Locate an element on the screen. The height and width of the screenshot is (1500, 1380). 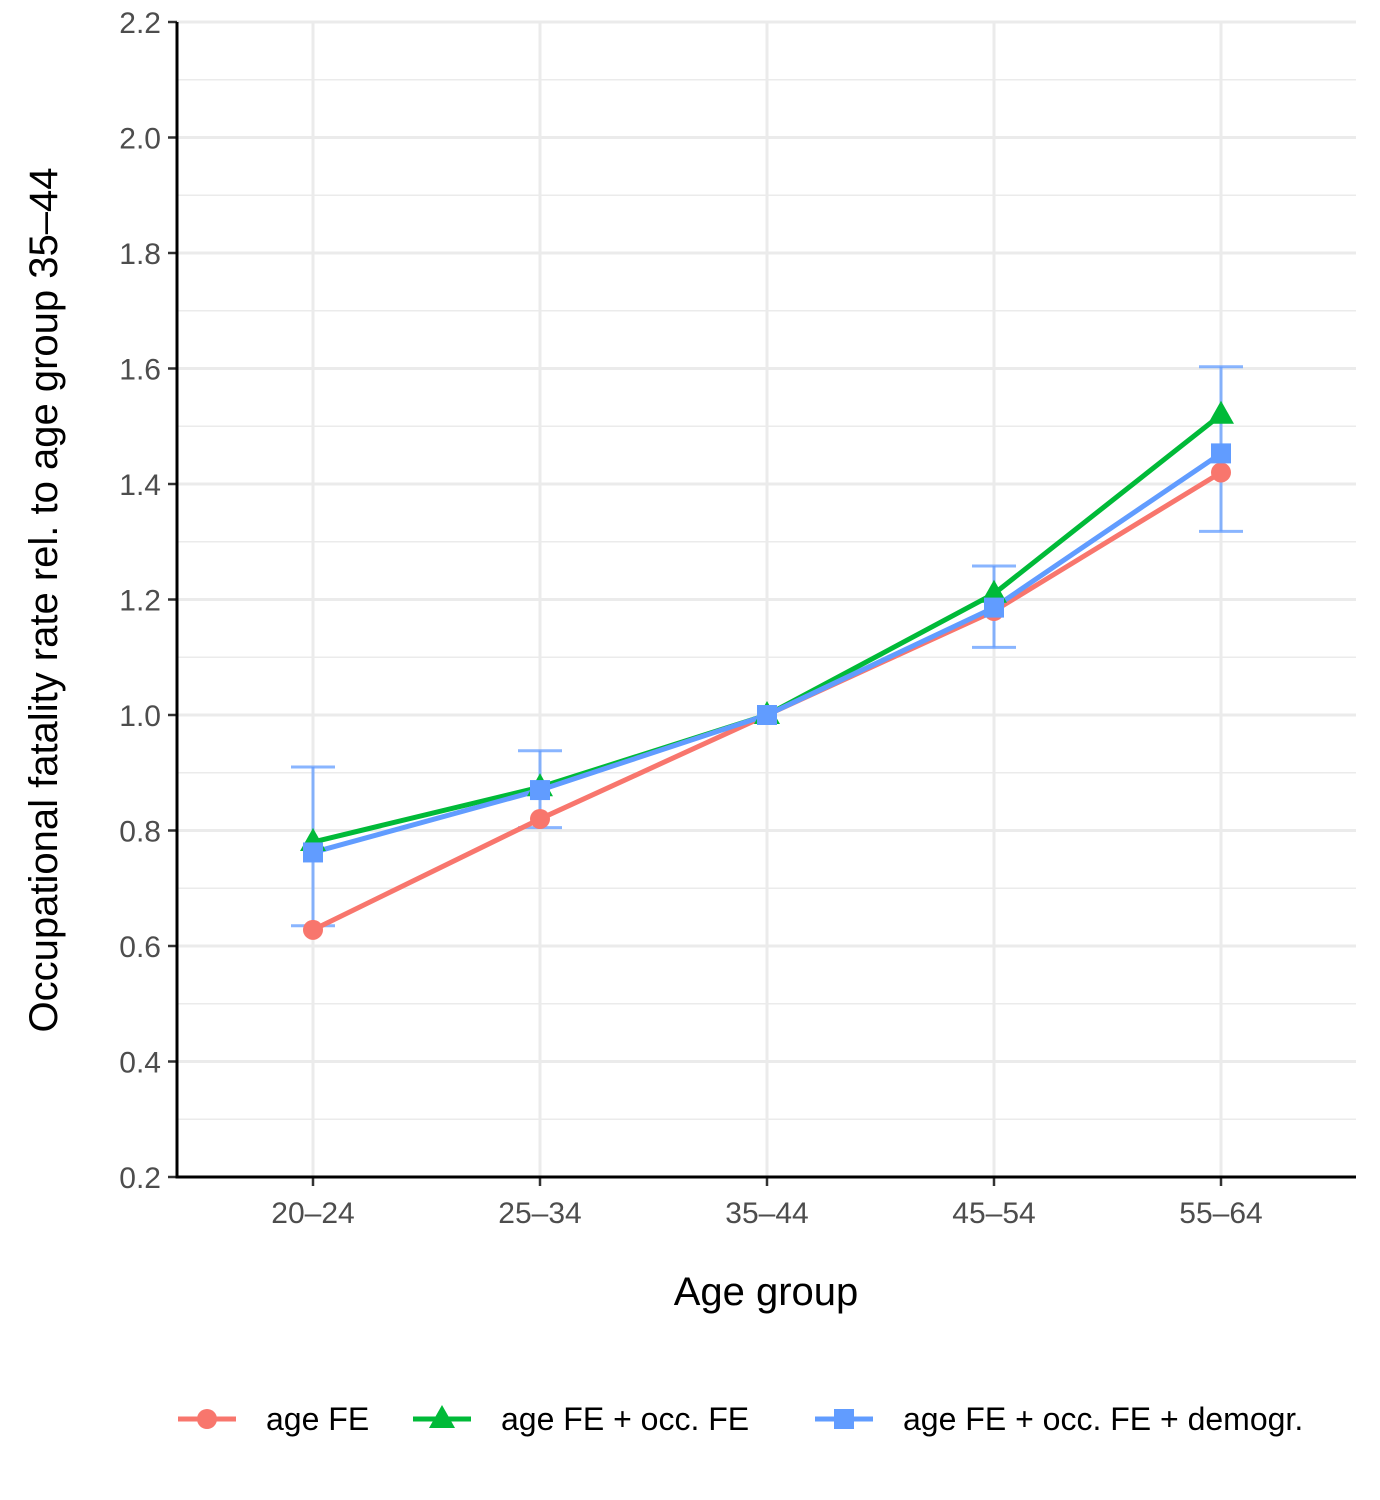
y-tick-label: 1.2 is located at coordinates (140, 601).